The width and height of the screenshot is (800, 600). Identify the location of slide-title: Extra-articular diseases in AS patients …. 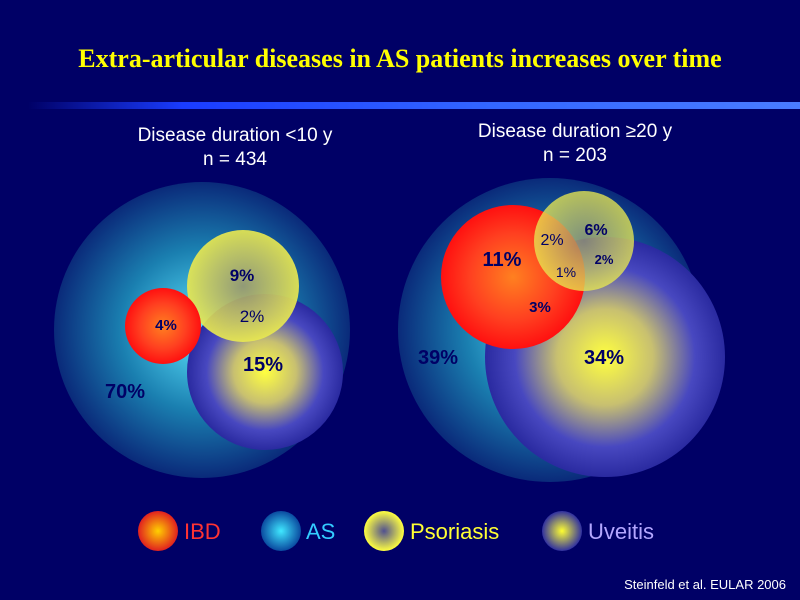
(400, 58).